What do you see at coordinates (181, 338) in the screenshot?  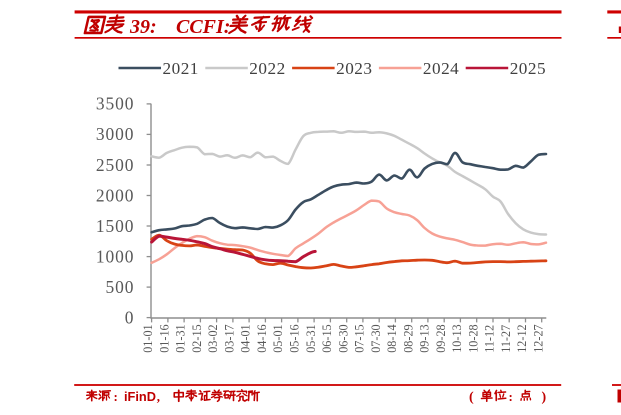 I see `svg-text: 01-31` at bounding box center [181, 338].